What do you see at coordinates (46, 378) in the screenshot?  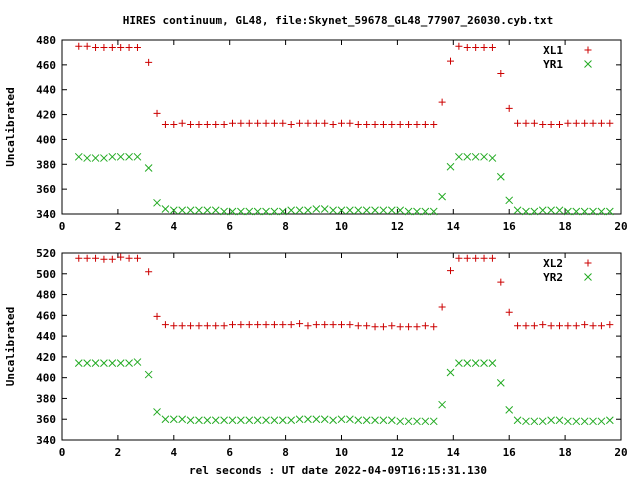 I see `y-tick-label: 400` at bounding box center [46, 378].